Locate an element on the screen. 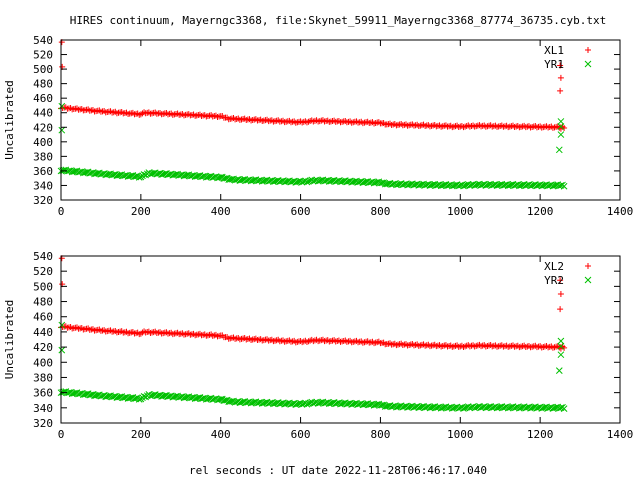 The image size is (640, 480). x-tick-label: 0 is located at coordinates (61, 211).